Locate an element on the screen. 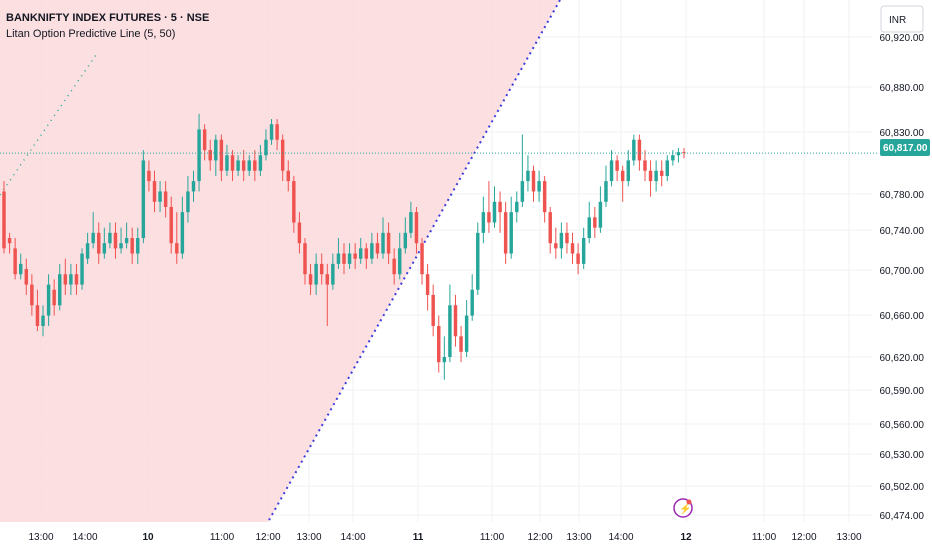  lightning-icon: ⚡ is located at coordinates (685, 508).